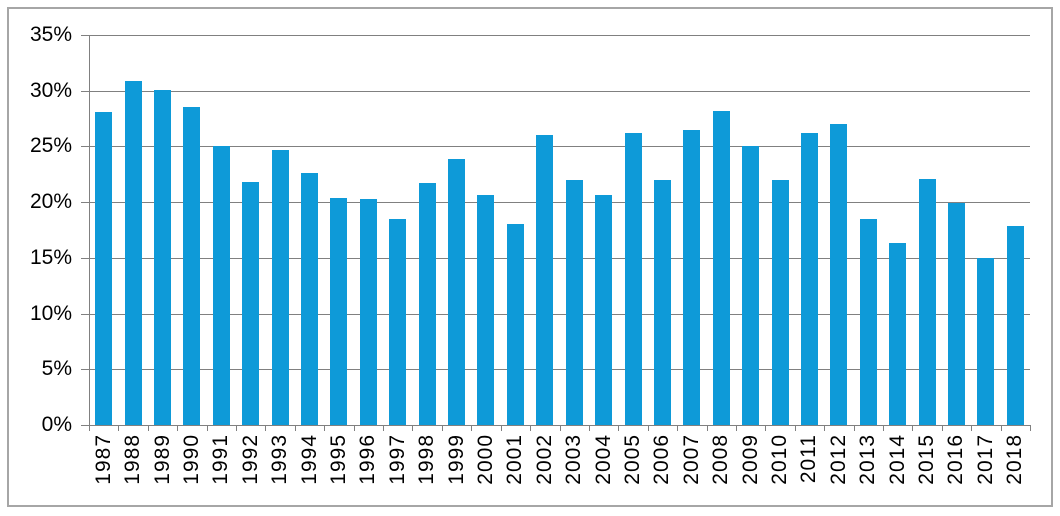 The image size is (1060, 516). What do you see at coordinates (50, 34) in the screenshot?
I see `y-axis-label-35: 35%` at bounding box center [50, 34].